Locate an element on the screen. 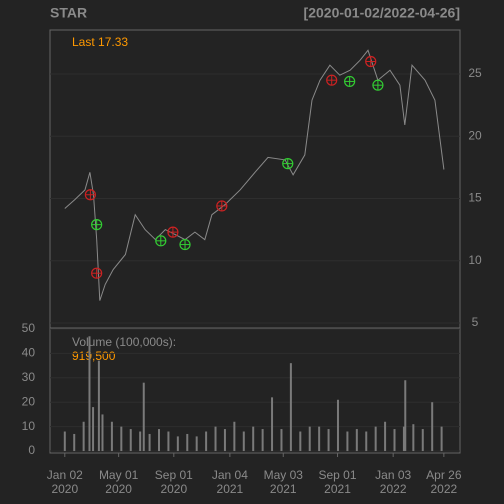  x-tick-label: May 03 2021 is located at coordinates (284, 482).